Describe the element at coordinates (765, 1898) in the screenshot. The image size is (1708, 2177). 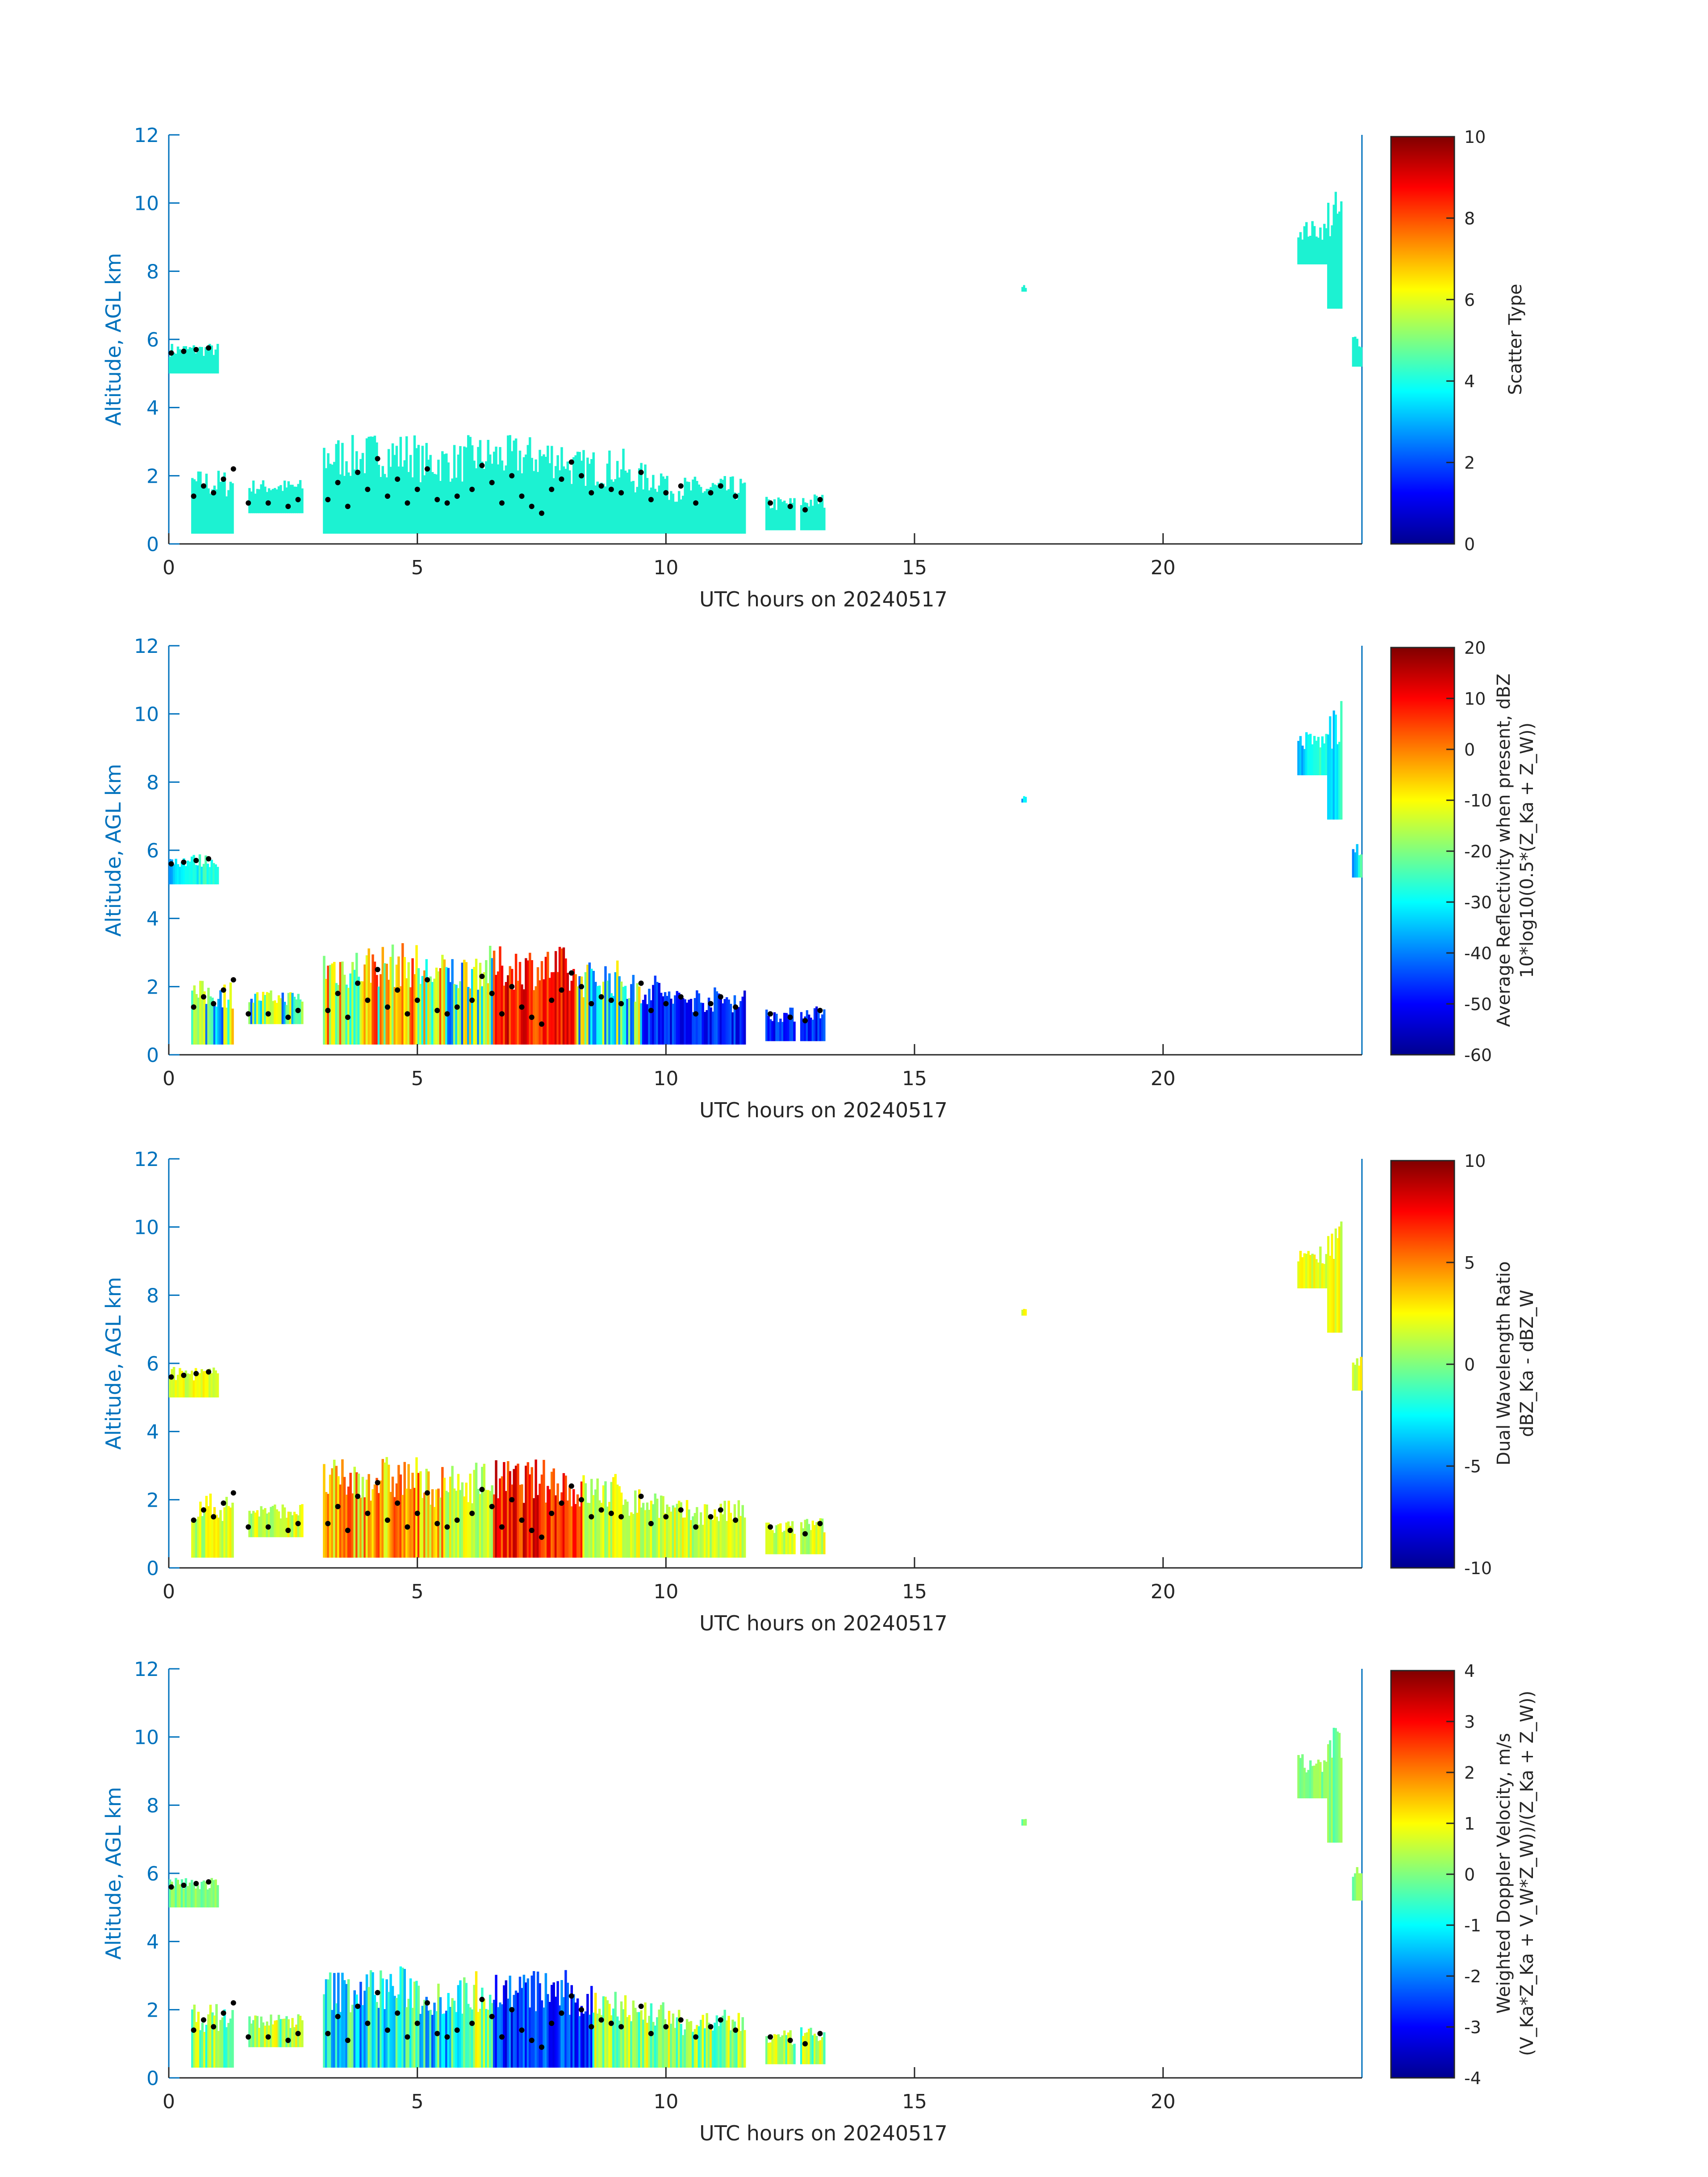
I see `cloud-field` at that location.